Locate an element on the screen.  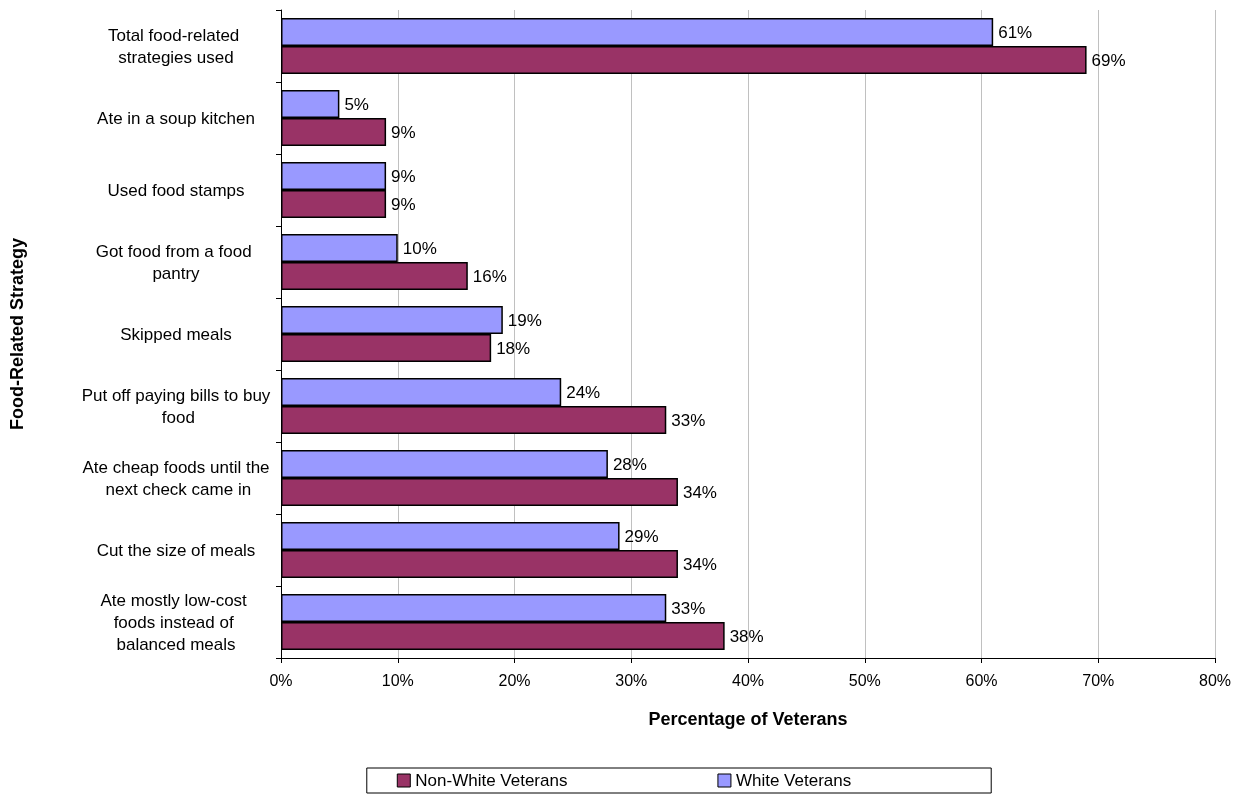
data-label: 16% is located at coordinates (489, 276).